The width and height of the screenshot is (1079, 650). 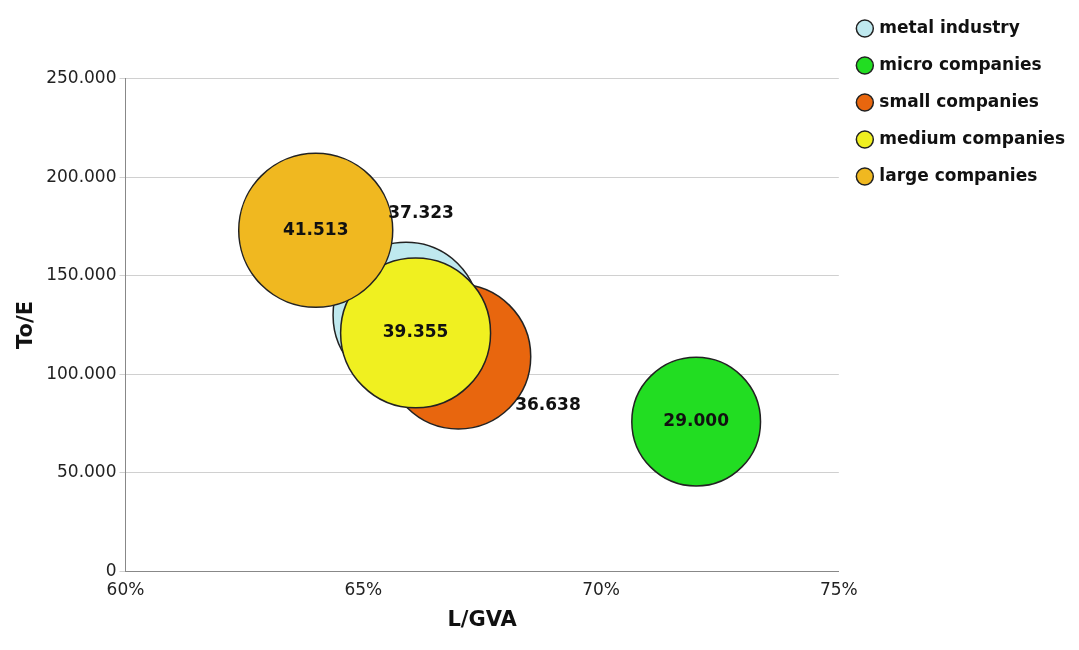 I want to click on legend-label: metal industry, so click(x=949, y=26).